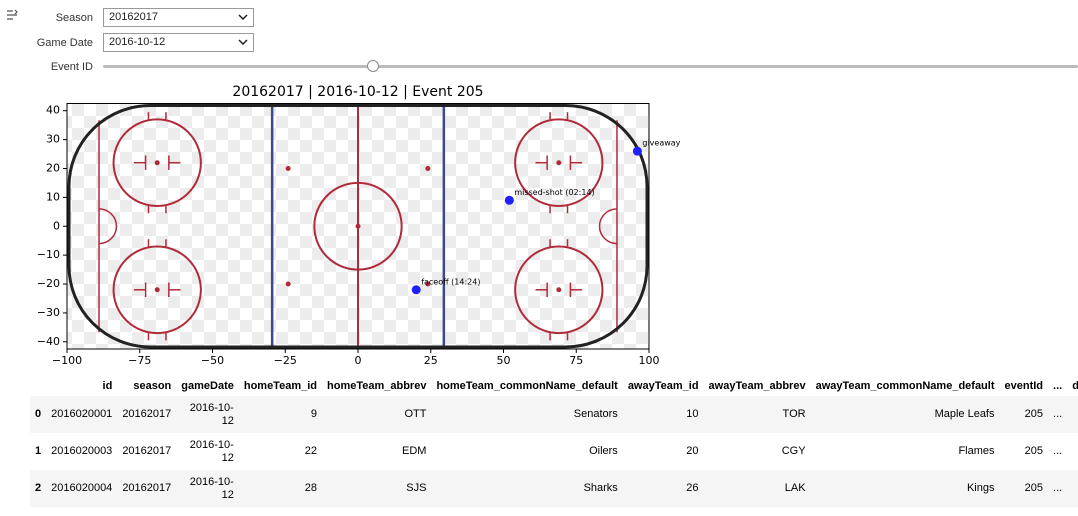  I want to click on slider-track, so click(590, 66).